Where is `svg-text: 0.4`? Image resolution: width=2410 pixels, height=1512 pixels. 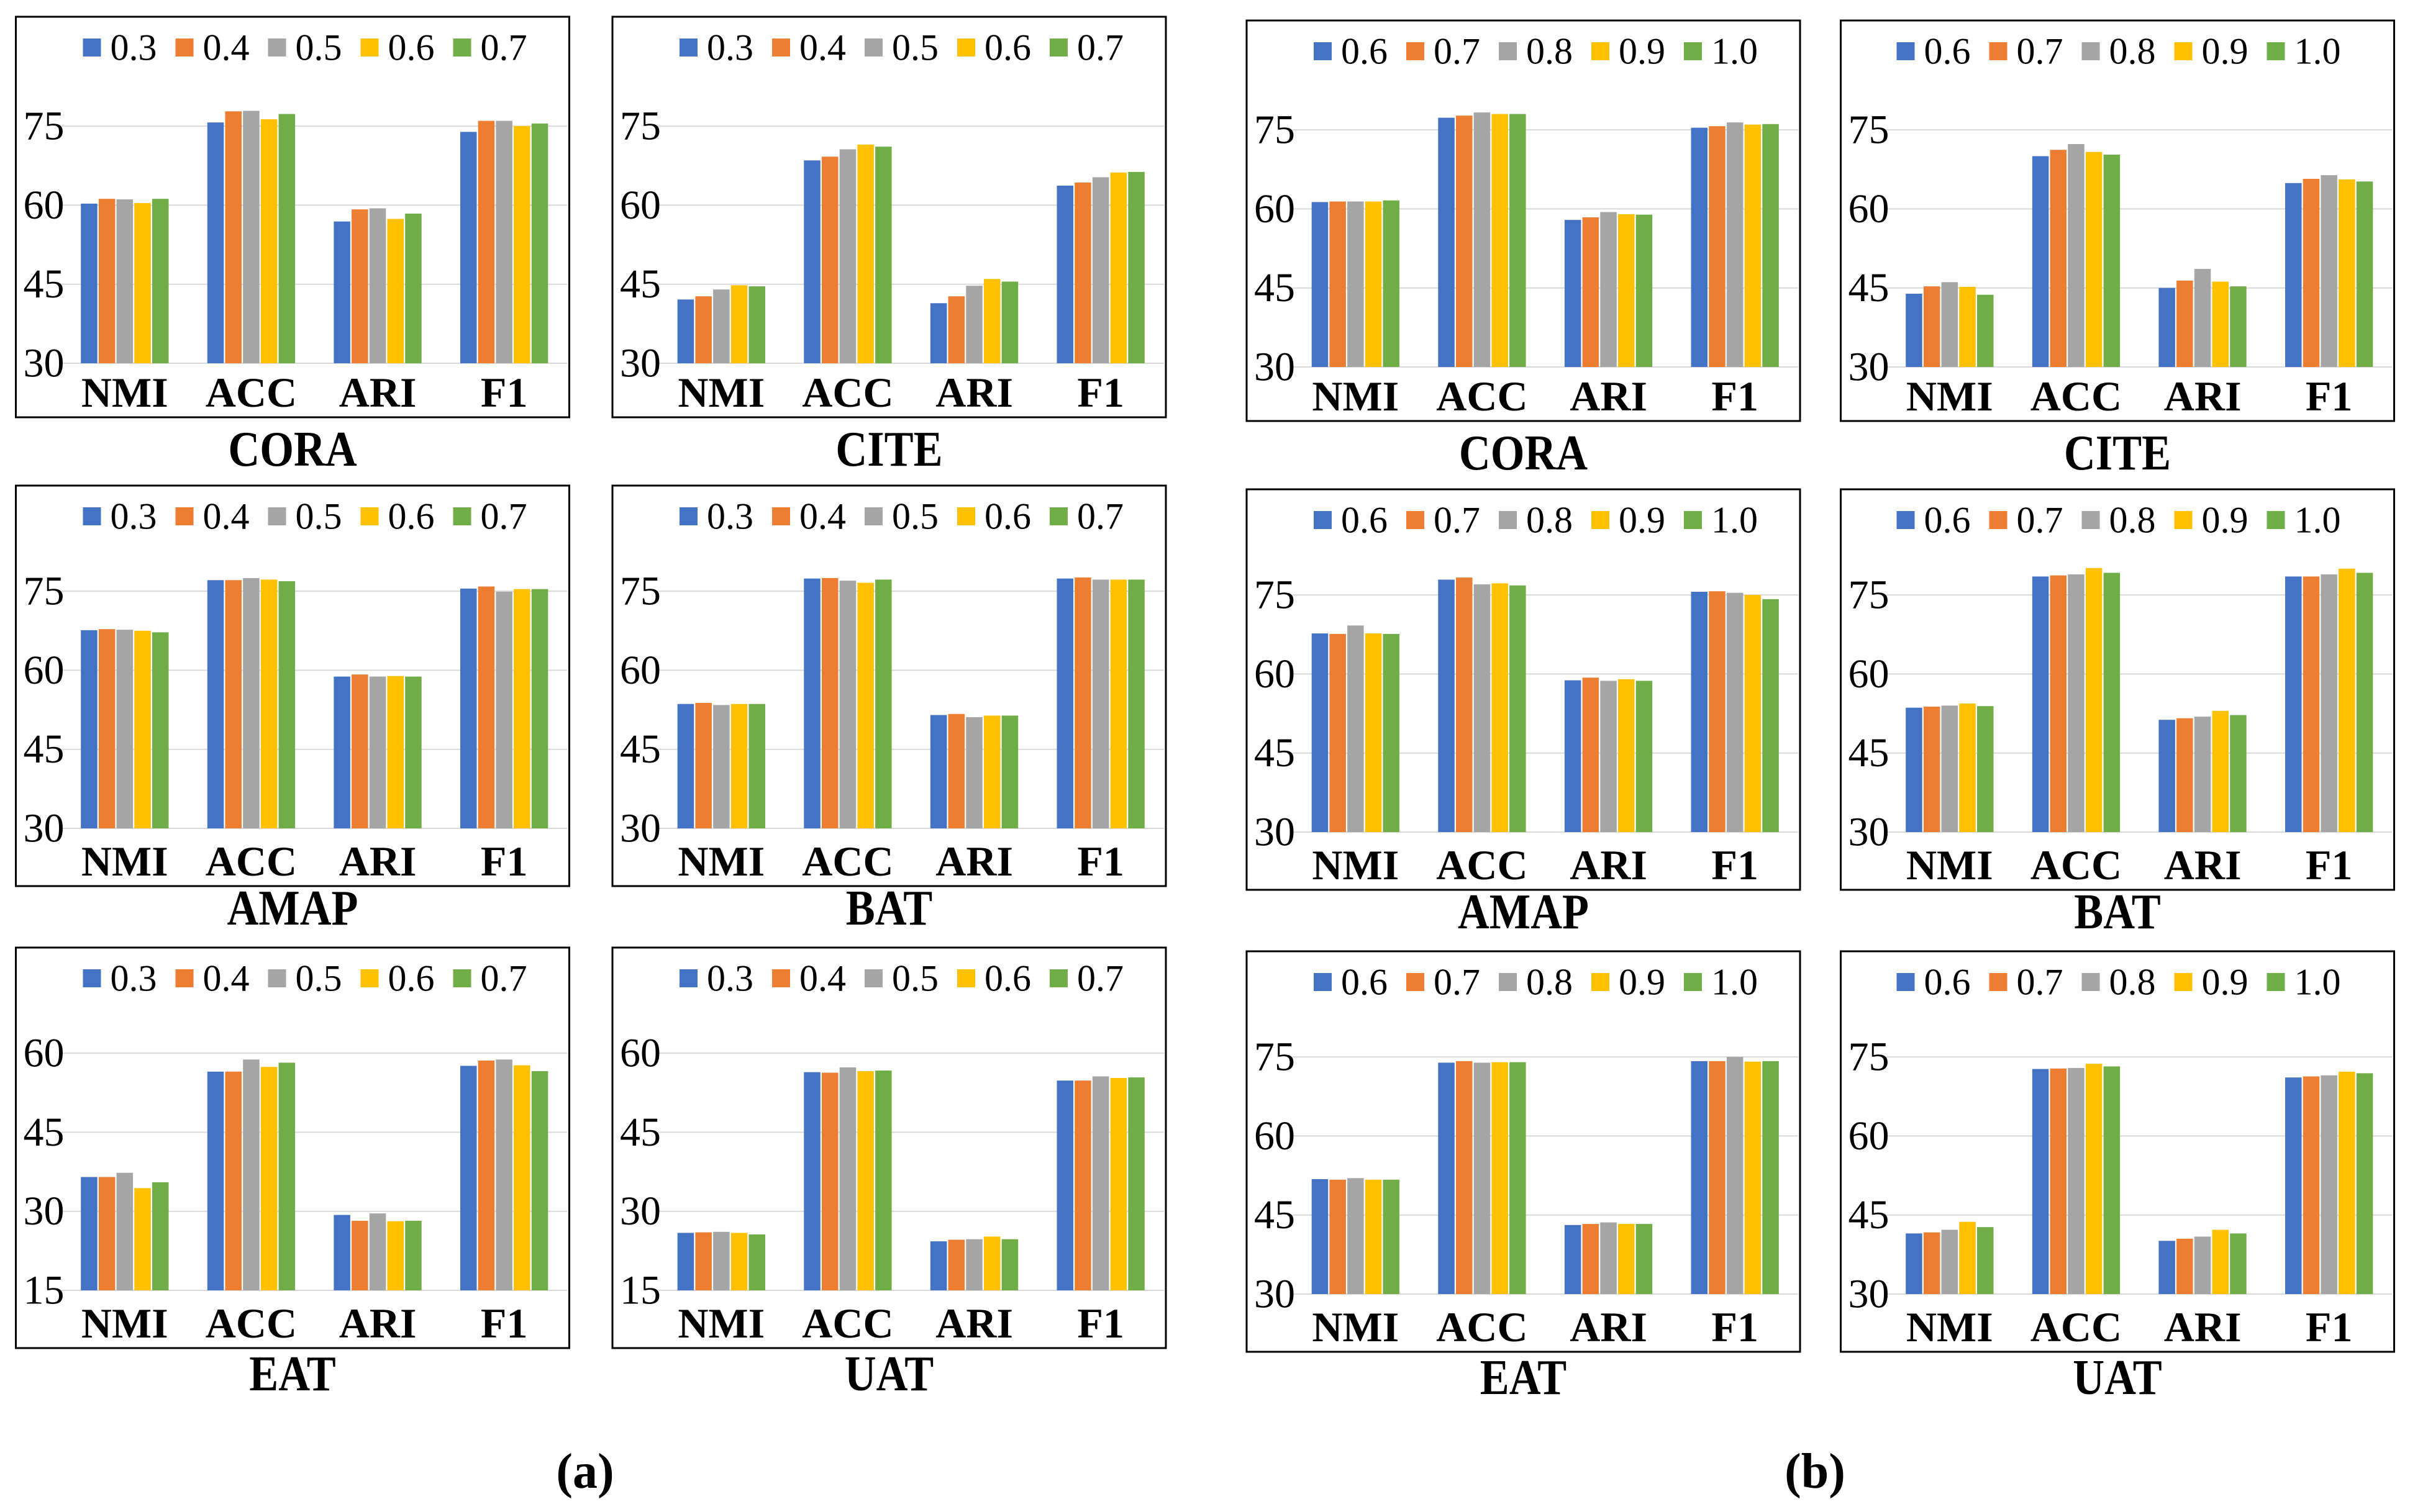 svg-text: 0.4 is located at coordinates (226, 47).